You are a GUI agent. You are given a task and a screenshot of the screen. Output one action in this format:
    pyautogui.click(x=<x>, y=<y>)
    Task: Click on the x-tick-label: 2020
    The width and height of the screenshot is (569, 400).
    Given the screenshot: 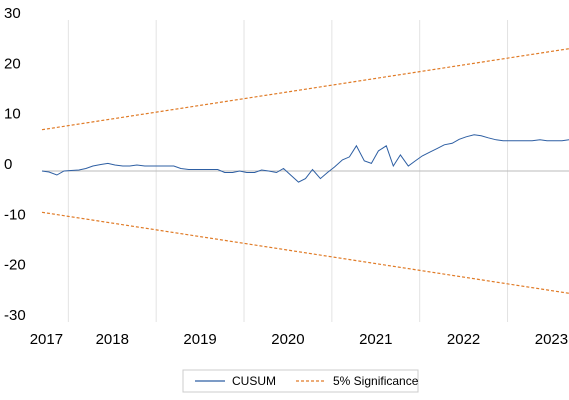 What is the action you would take?
    pyautogui.click(x=287, y=339)
    